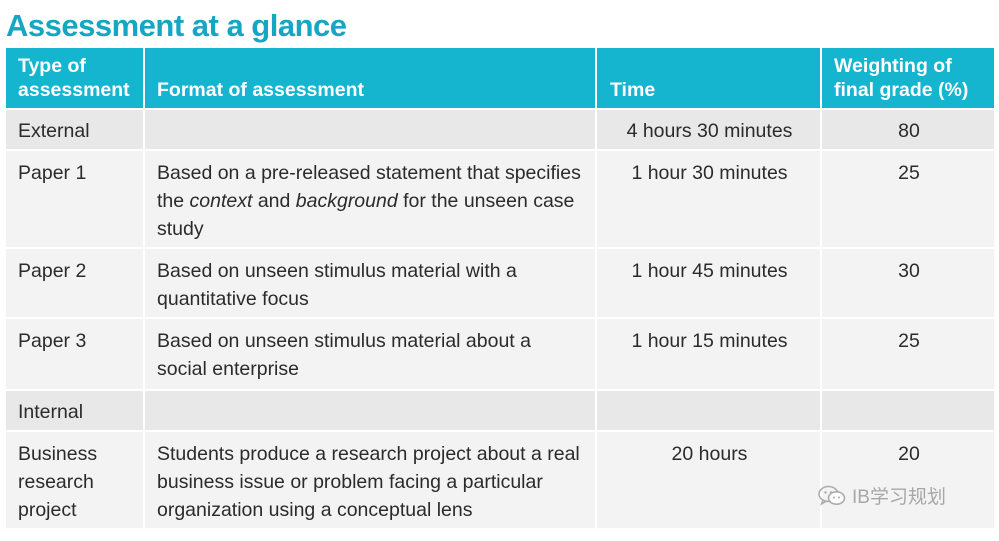 The height and width of the screenshot is (541, 999). What do you see at coordinates (832, 496) in the screenshot?
I see `wechat-icon` at bounding box center [832, 496].